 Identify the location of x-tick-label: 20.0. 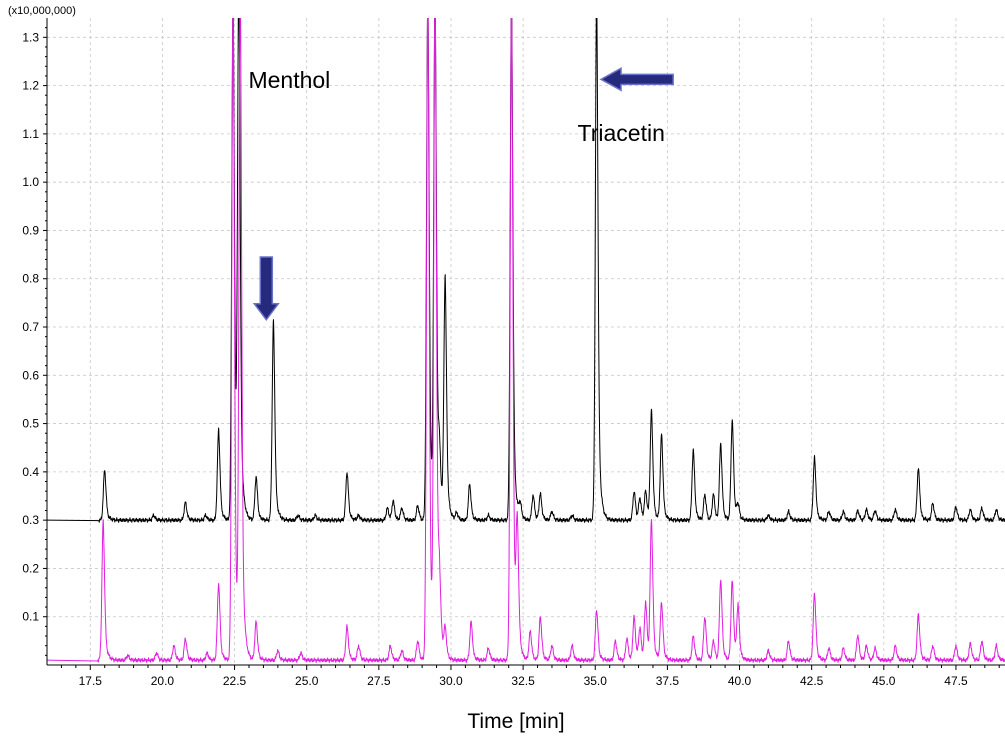
(163, 681).